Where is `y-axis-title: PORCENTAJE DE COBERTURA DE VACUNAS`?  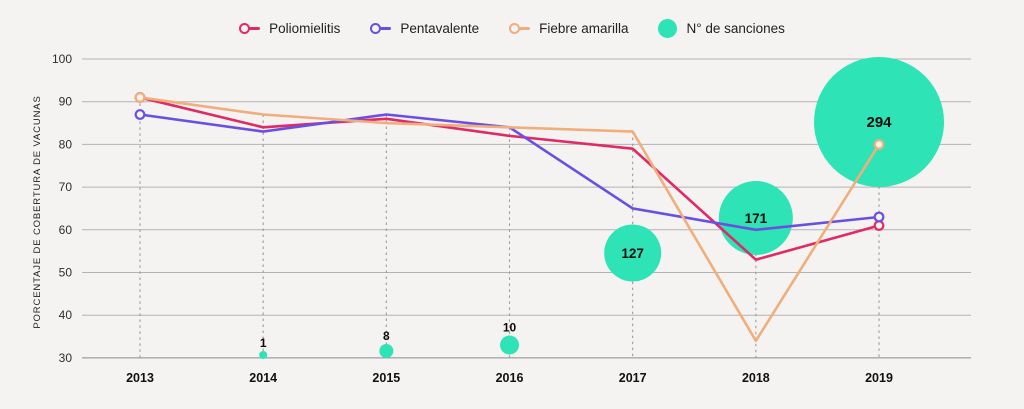
y-axis-title: PORCENTAJE DE COBERTURA DE VACUNAS is located at coordinates (37, 211).